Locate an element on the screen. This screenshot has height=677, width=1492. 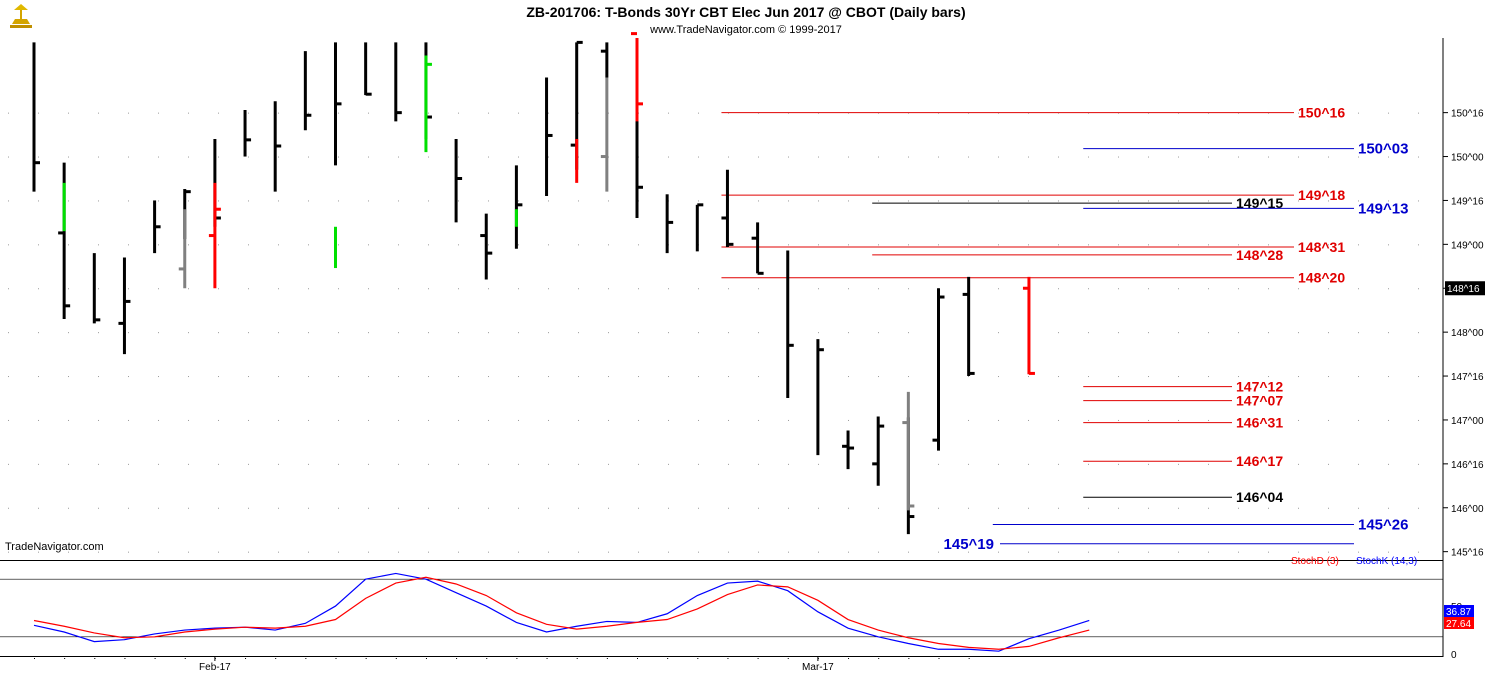
level-label: 147^07 is located at coordinates (1259, 401).